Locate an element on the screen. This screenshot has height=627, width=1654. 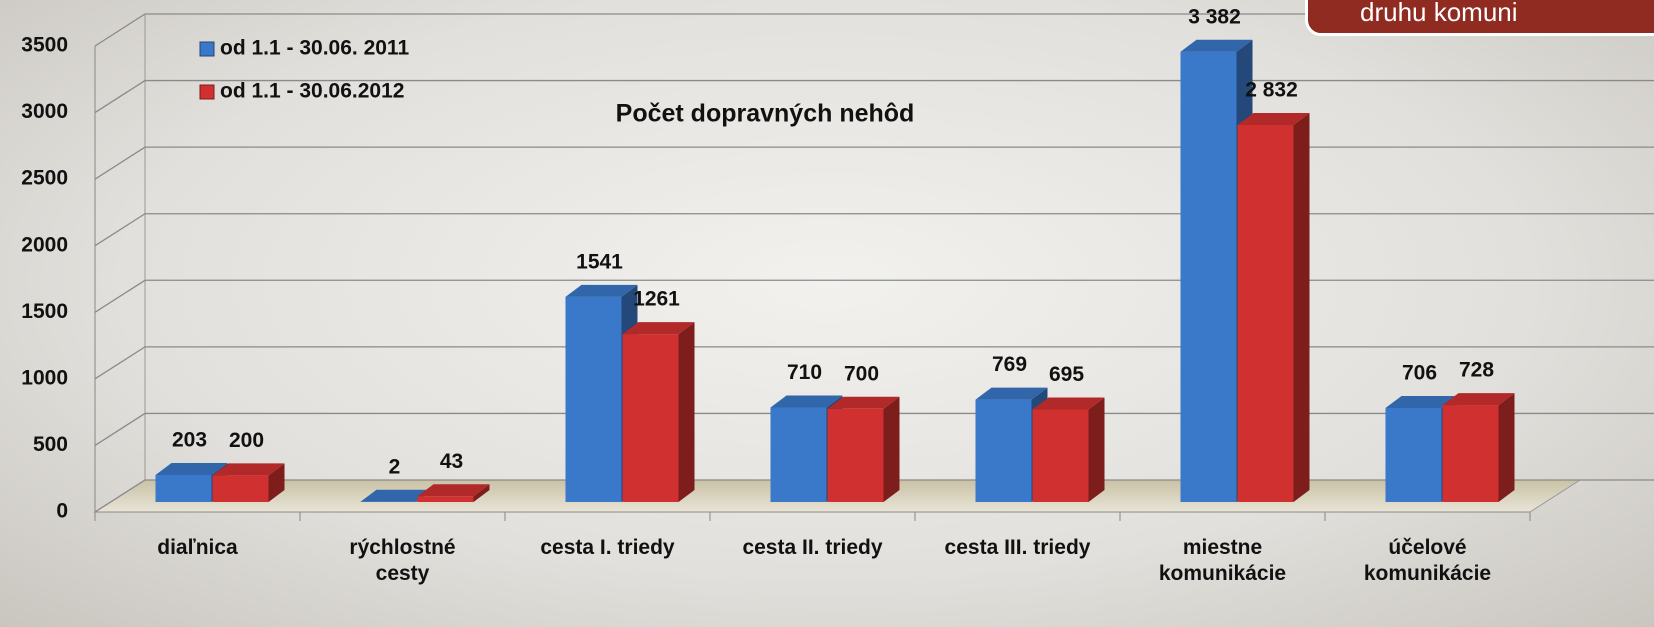
y-tick-label: 2500 is located at coordinates (44, 178).